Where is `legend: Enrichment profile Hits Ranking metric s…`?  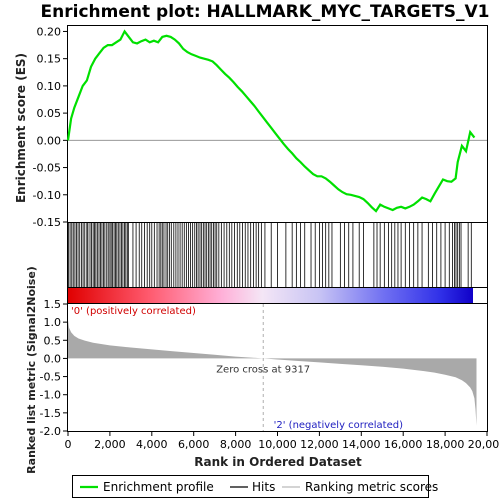 legend: Enrichment profile Hits Ranking metric s… is located at coordinates (255, 486).